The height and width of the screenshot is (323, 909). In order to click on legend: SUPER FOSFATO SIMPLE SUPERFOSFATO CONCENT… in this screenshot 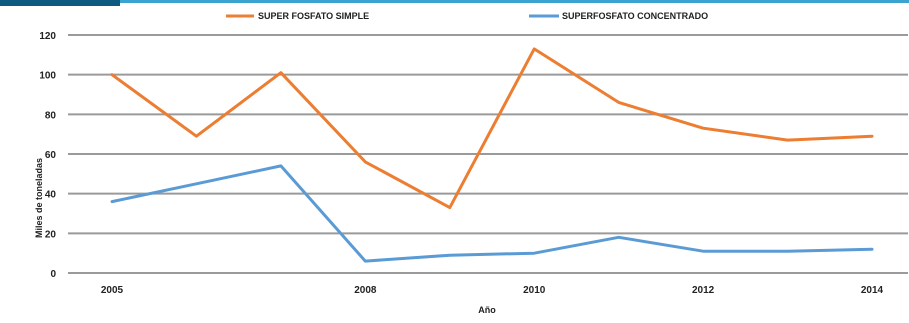, I will do `click(467, 16)`.